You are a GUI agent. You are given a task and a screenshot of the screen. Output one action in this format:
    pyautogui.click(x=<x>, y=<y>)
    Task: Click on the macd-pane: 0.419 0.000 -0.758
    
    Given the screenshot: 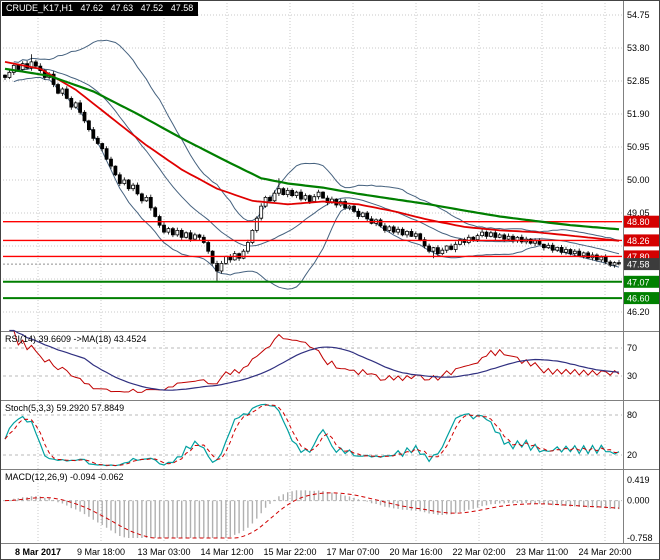 What is the action you would take?
    pyautogui.click(x=328, y=509)
    